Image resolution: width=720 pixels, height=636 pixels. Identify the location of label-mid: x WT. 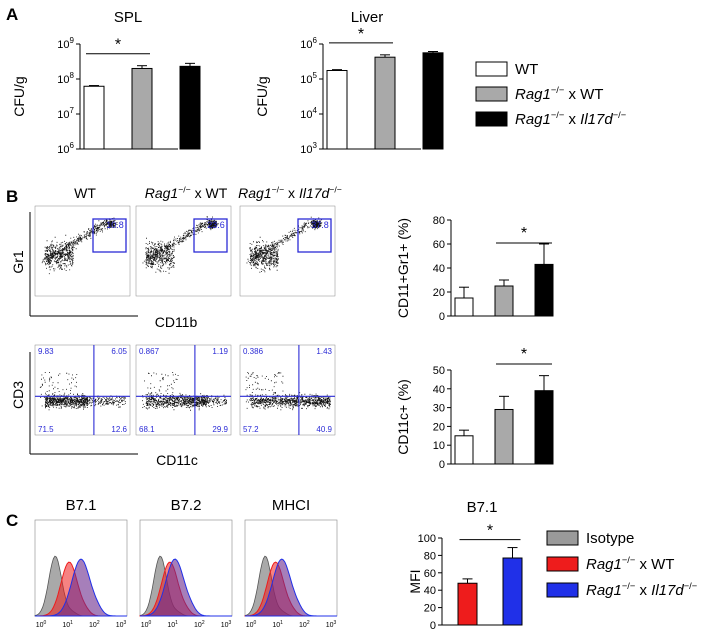
(209, 193).